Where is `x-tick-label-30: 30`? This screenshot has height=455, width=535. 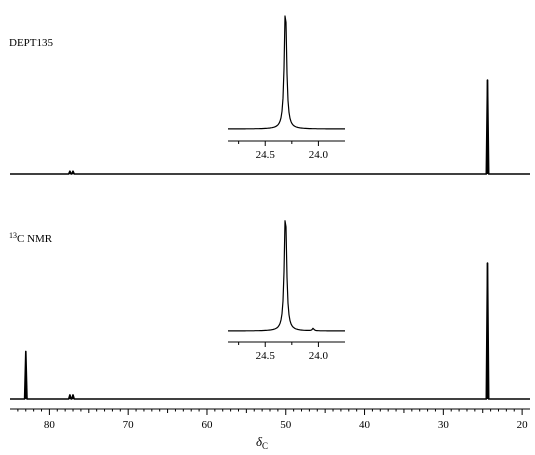
x-tick-label-30: 30 is located at coordinates (444, 425).